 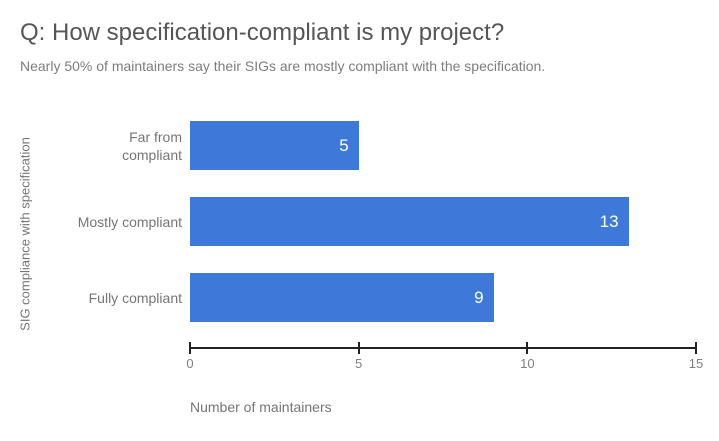 What do you see at coordinates (344, 145) in the screenshot?
I see `bar-value-label: 5` at bounding box center [344, 145].